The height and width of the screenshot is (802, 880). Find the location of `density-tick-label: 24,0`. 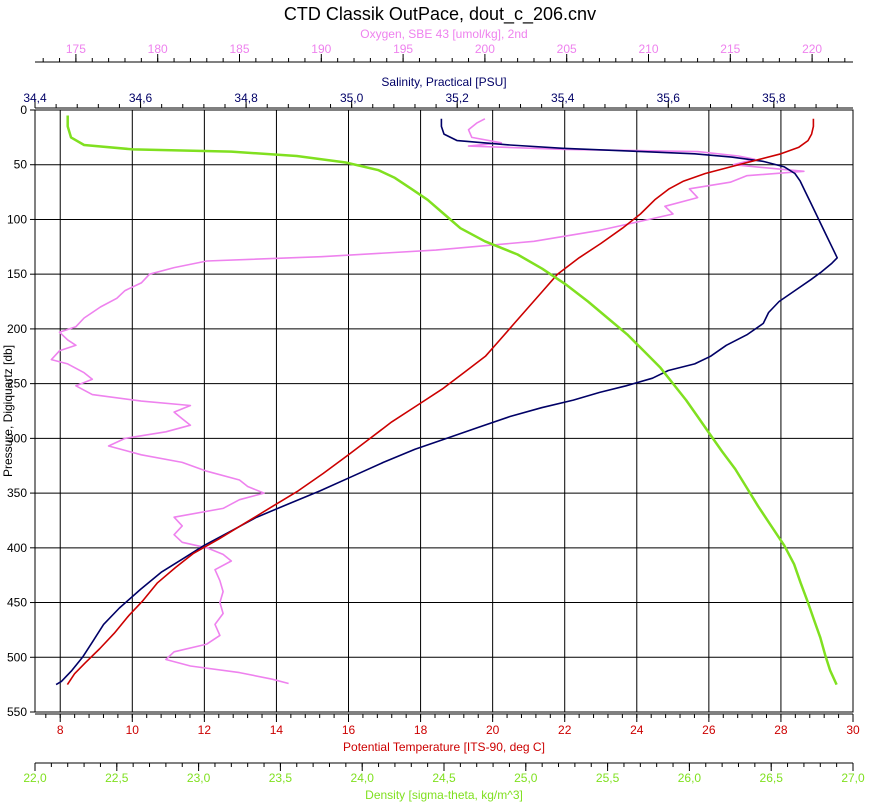

density-tick-label: 24,0 is located at coordinates (363, 778).